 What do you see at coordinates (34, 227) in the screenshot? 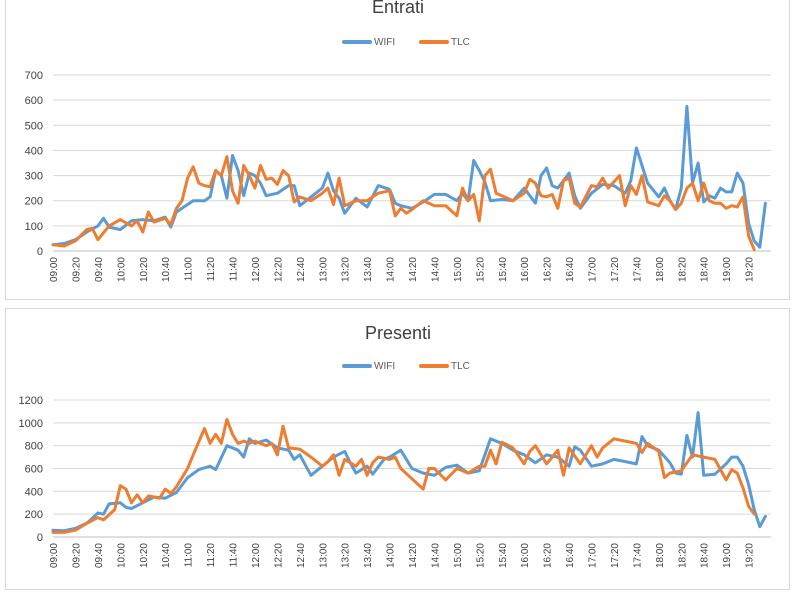
I see `y-tick-label: 100` at bounding box center [34, 227].